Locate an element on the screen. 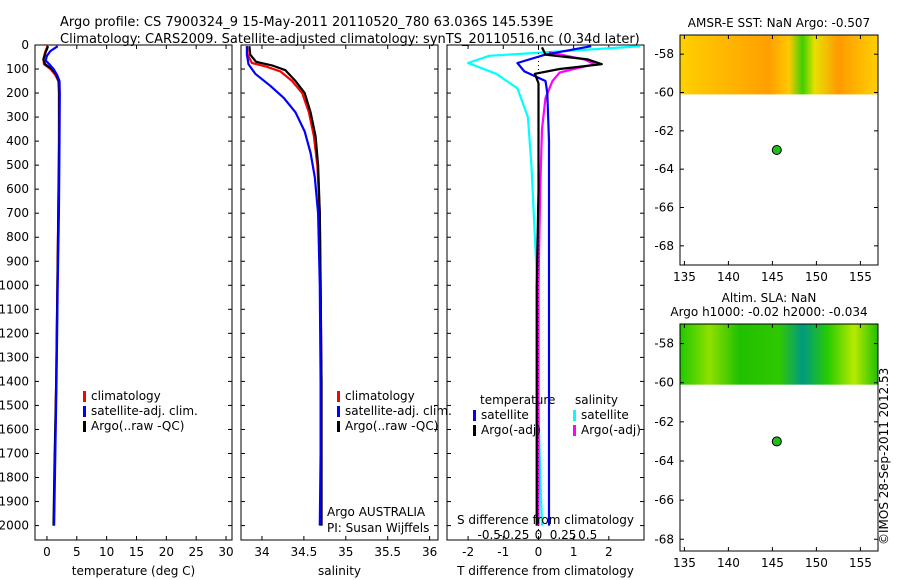 This screenshot has width=900, height=580. y-tick-label: 1400 is located at coordinates (14, 381).